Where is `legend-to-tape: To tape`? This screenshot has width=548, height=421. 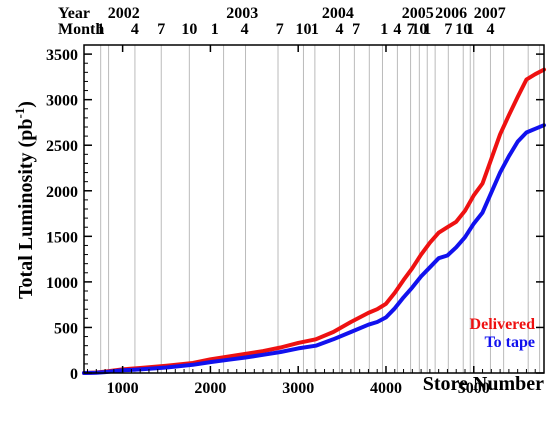
legend-to-tape: To tape is located at coordinates (509, 342).